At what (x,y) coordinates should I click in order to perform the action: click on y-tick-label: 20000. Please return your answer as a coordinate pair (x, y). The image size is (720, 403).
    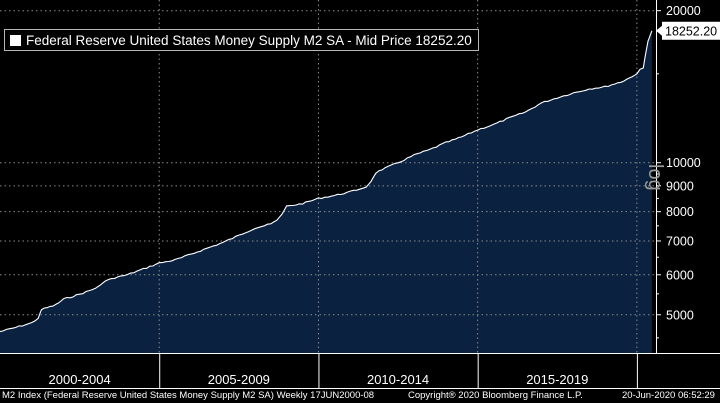
    Looking at the image, I should click on (683, 11).